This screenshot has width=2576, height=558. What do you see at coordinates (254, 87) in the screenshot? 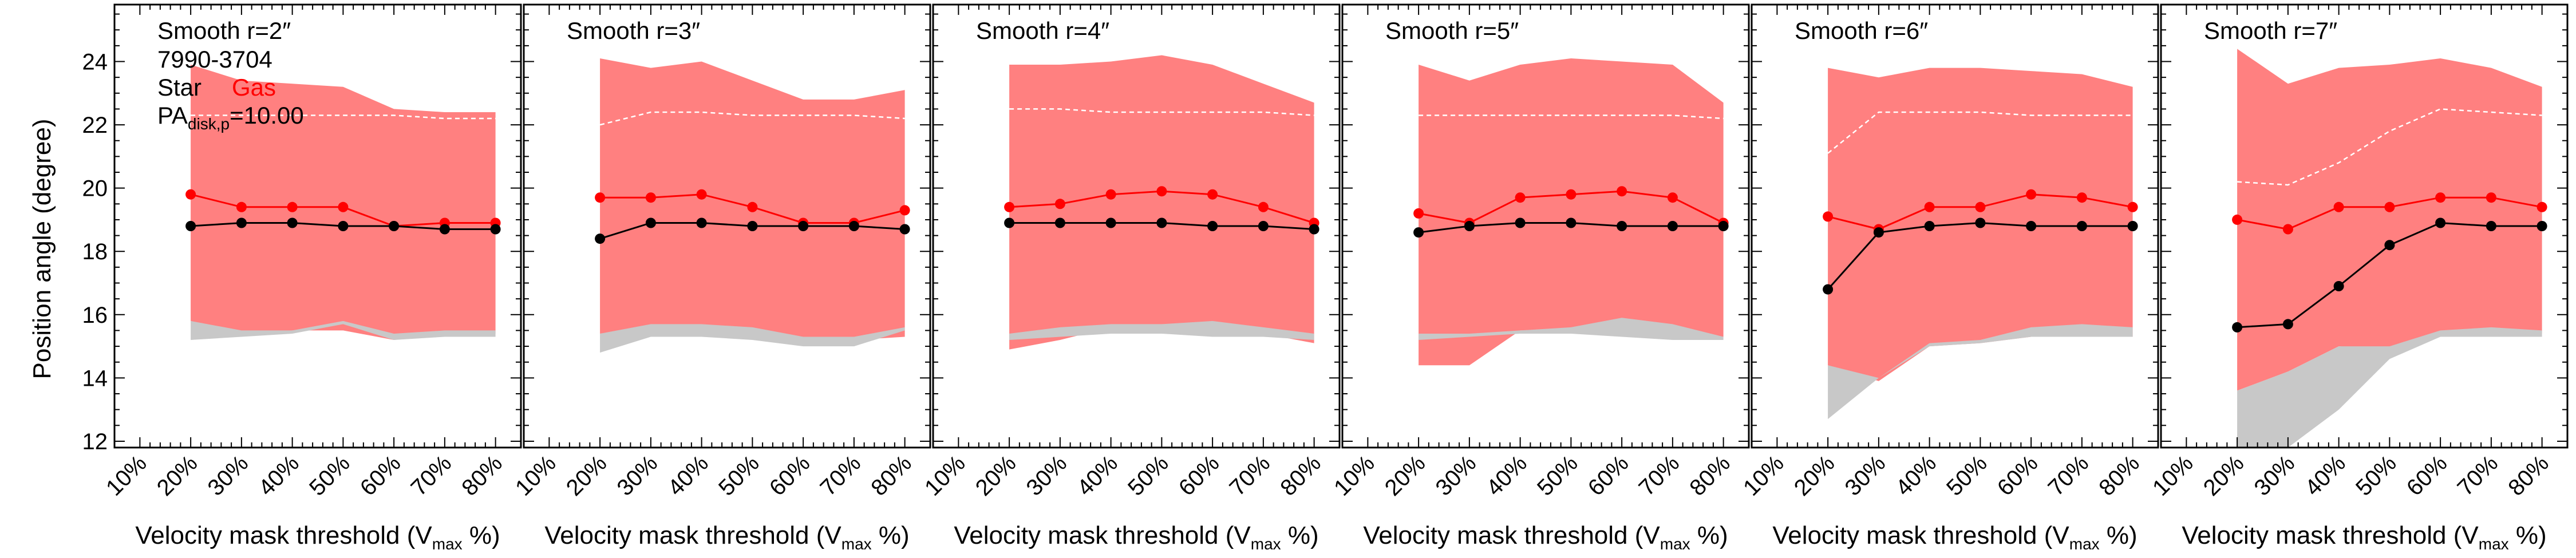
I see `legend-gas-label: Gas` at bounding box center [254, 87].